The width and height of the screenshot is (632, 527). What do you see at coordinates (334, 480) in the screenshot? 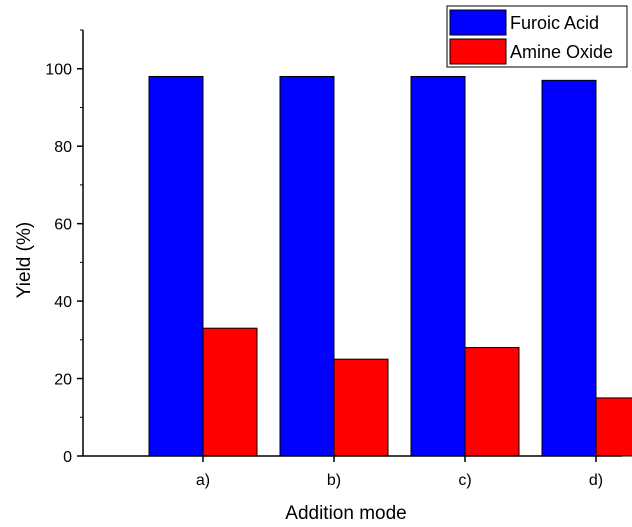
I see `x-tick-label: b)` at bounding box center [334, 480].